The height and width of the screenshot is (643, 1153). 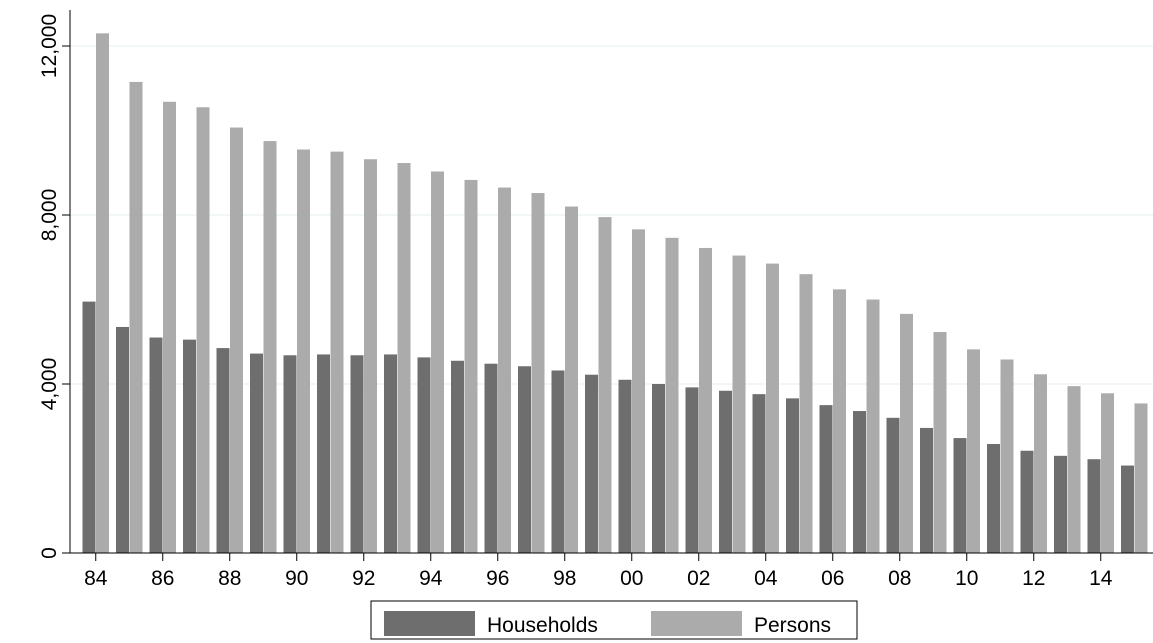 I want to click on x-tick-label: 96, so click(x=497, y=578).